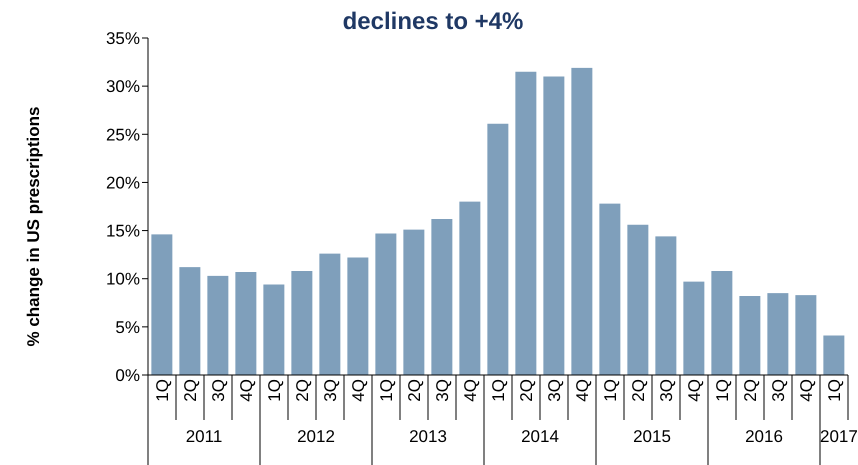 The image size is (858, 465). I want to click on y-tick-label: 0%, so click(127, 376).